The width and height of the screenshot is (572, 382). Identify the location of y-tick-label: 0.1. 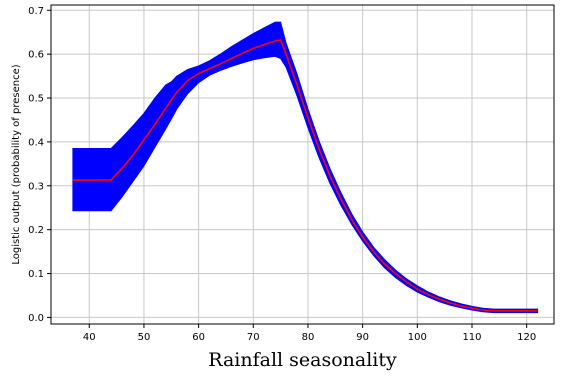
(36, 274).